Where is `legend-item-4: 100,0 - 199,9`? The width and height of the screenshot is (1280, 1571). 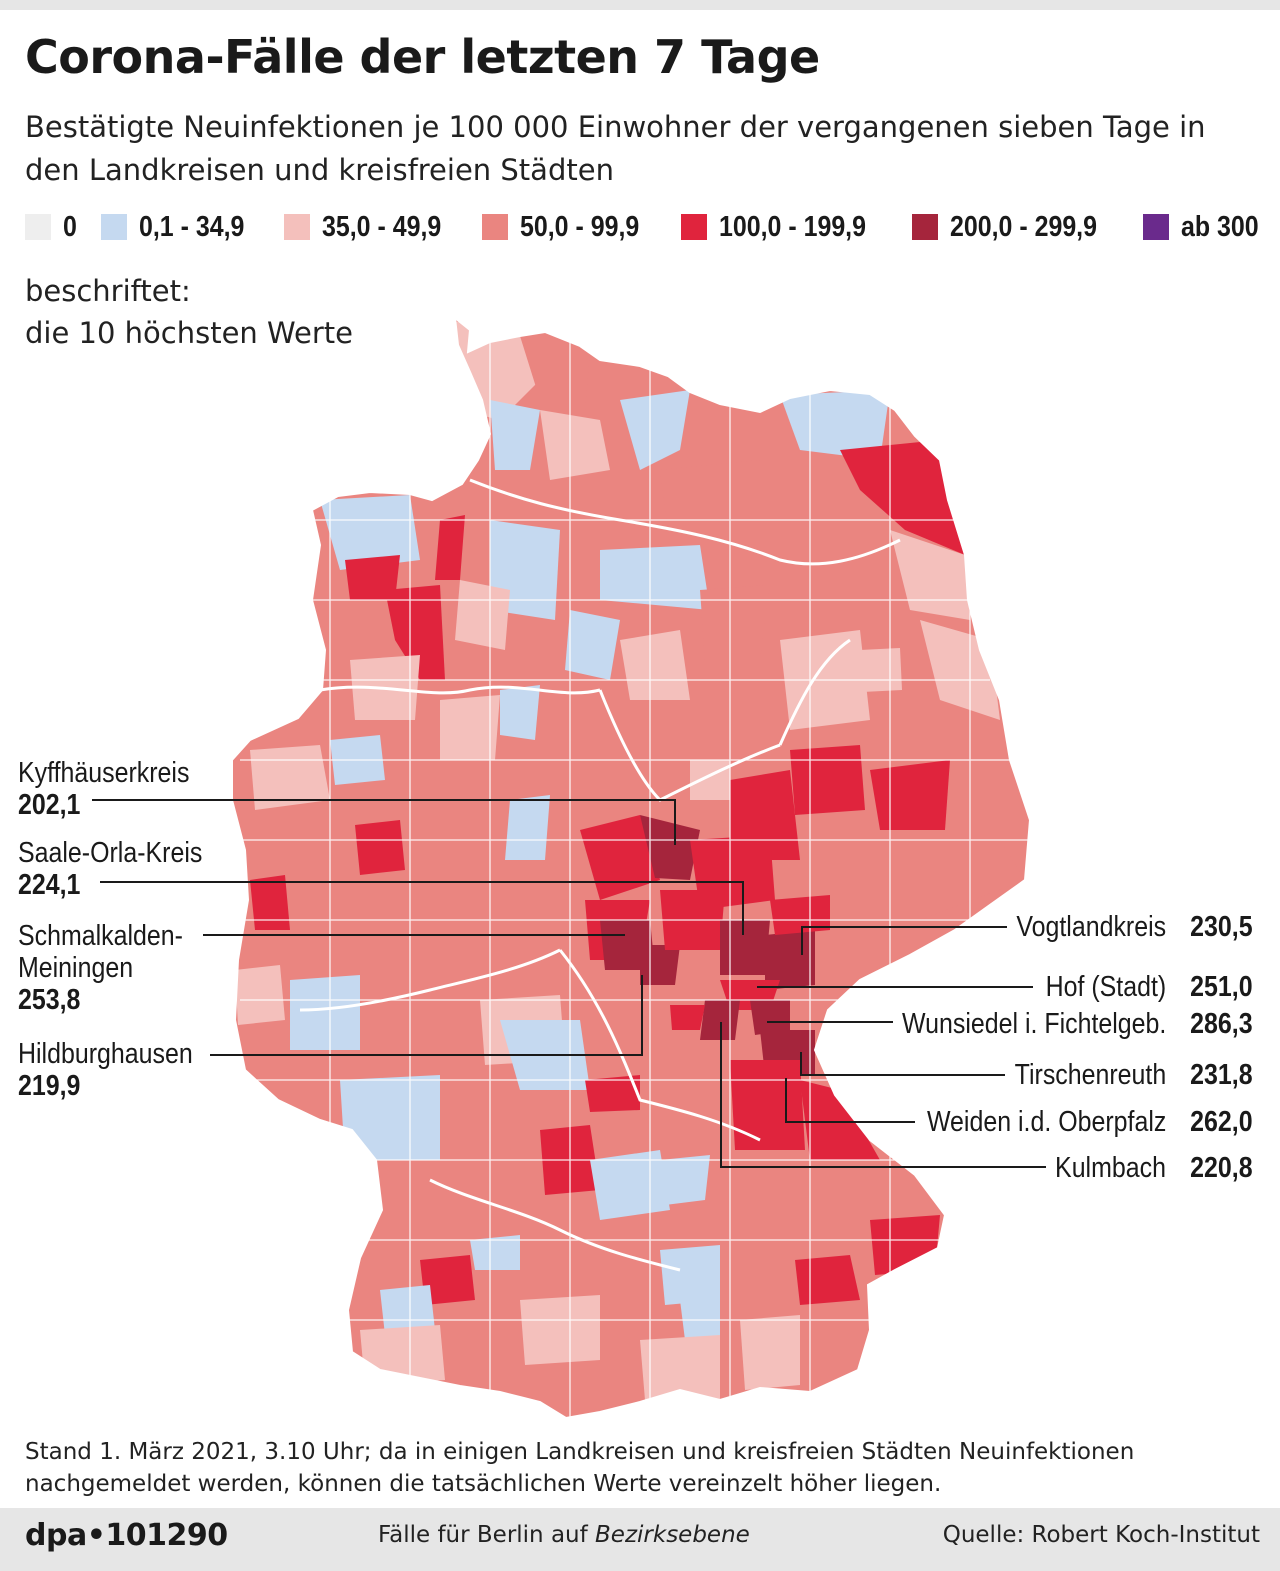 legend-item-4: 100,0 - 199,9 is located at coordinates (785, 227).